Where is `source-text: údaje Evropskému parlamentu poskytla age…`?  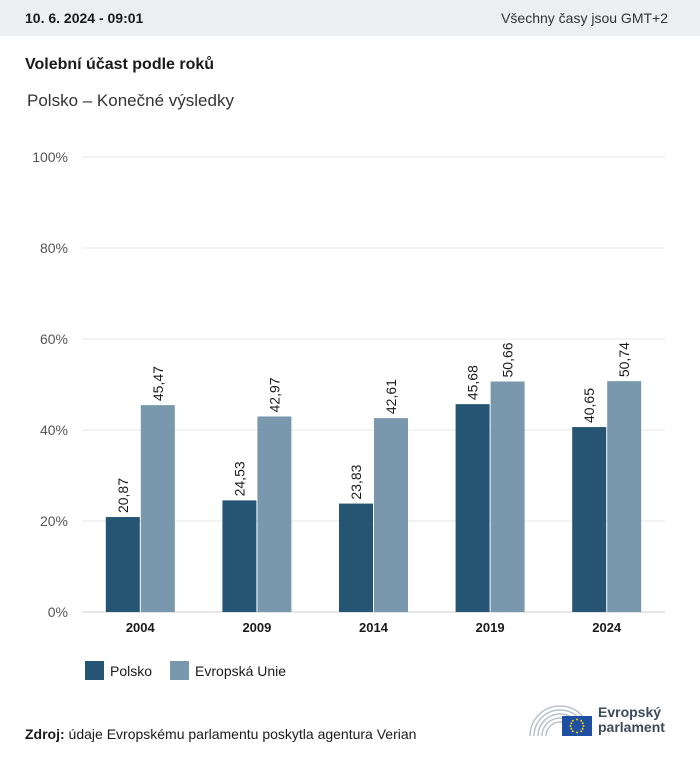 source-text: údaje Evropskému parlamentu poskytla age… is located at coordinates (242, 734).